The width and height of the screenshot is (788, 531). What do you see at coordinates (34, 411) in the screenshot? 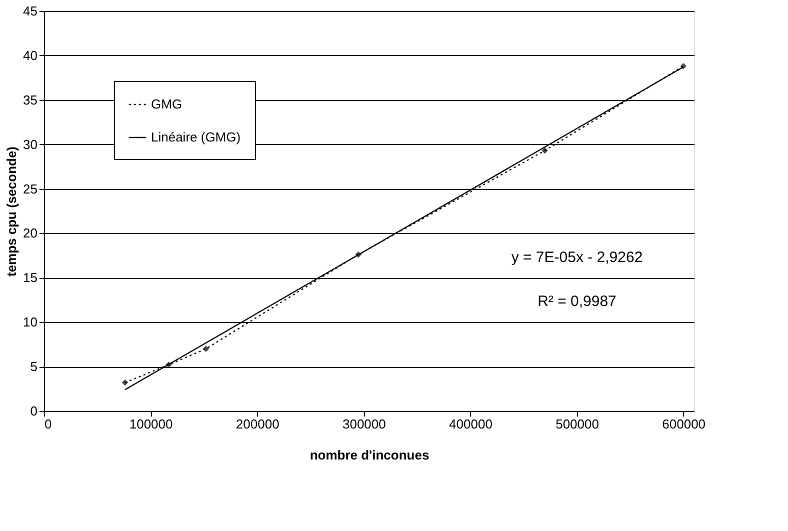
I see `y-tick-label: 0` at bounding box center [34, 411].